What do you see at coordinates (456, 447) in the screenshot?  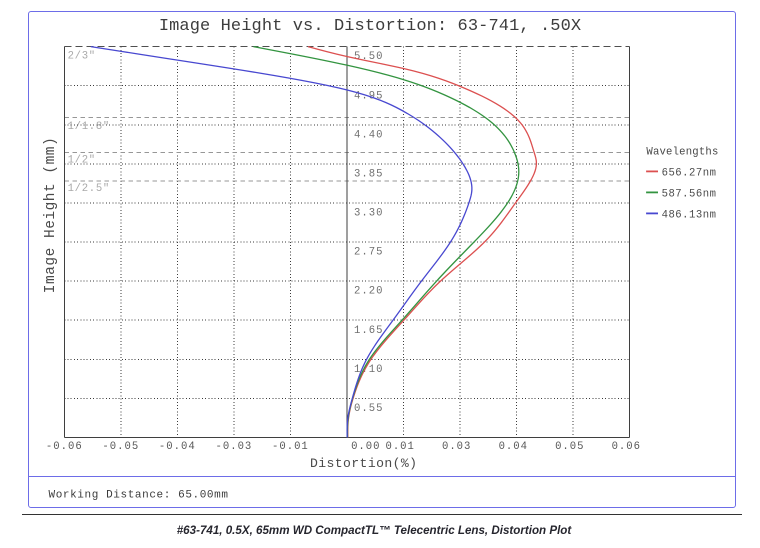 I see `svg-text: 0.03` at bounding box center [456, 447].